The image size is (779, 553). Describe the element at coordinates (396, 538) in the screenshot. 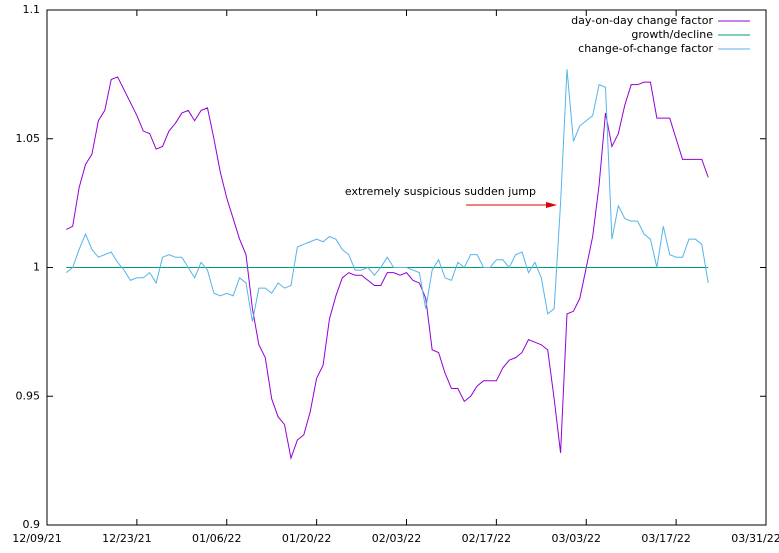

I see `x-tick-label: 02/03/22` at that location.